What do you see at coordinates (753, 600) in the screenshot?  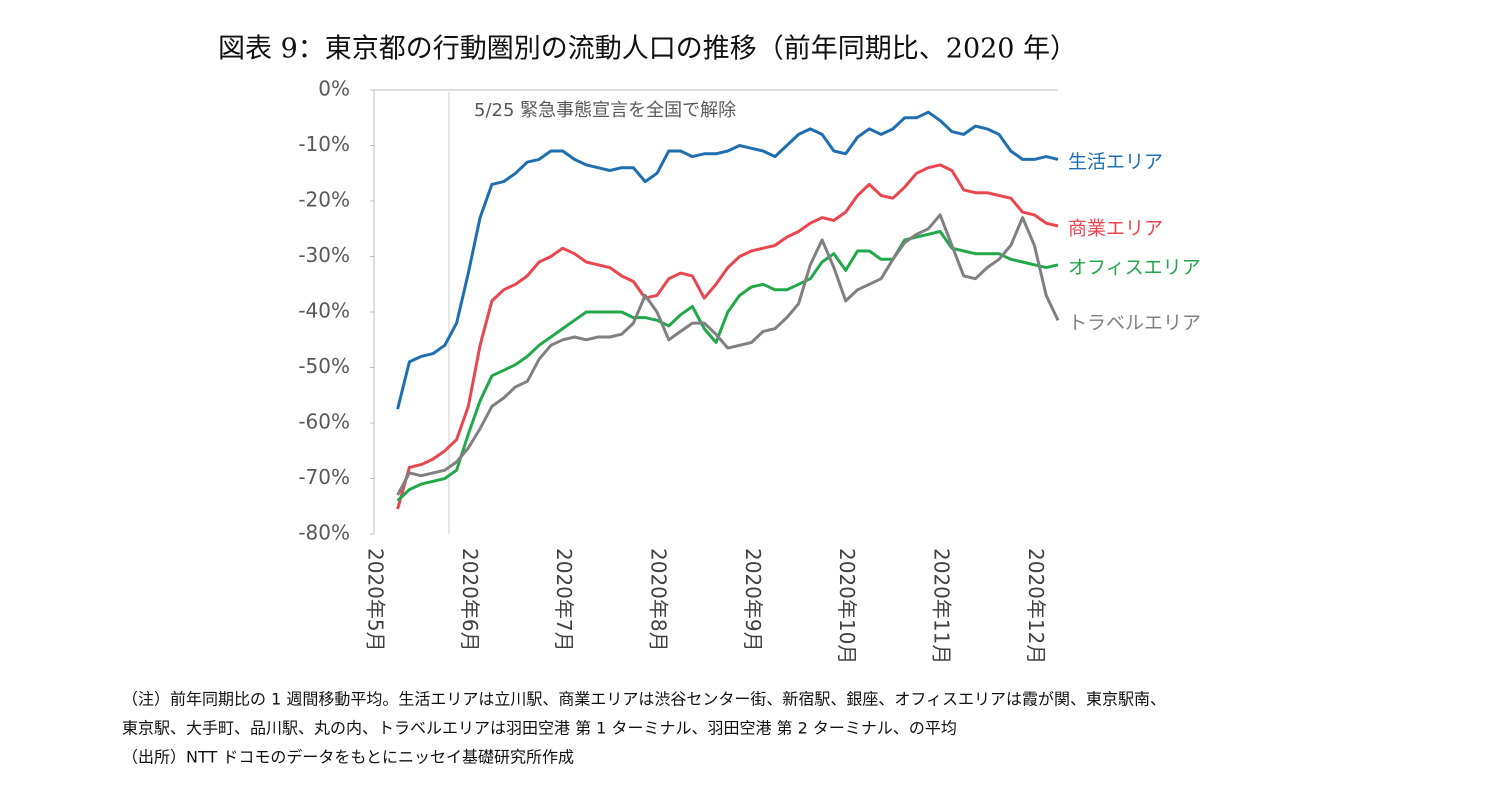 I see `x-tick-label: 2020年9月` at bounding box center [753, 600].